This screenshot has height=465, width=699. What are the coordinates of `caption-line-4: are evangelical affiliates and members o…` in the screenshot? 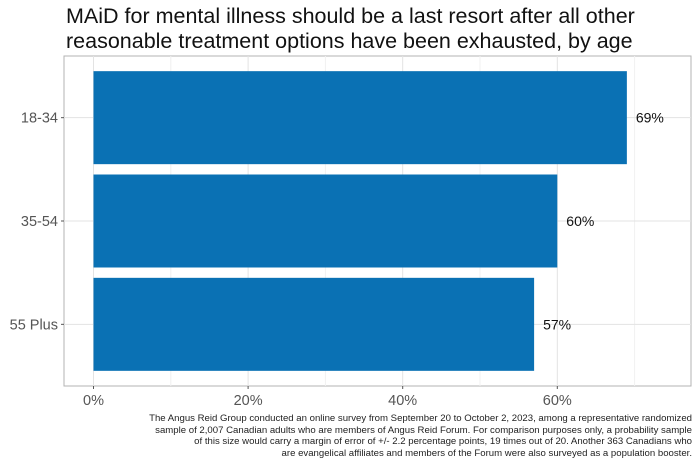 It's located at (486, 453).